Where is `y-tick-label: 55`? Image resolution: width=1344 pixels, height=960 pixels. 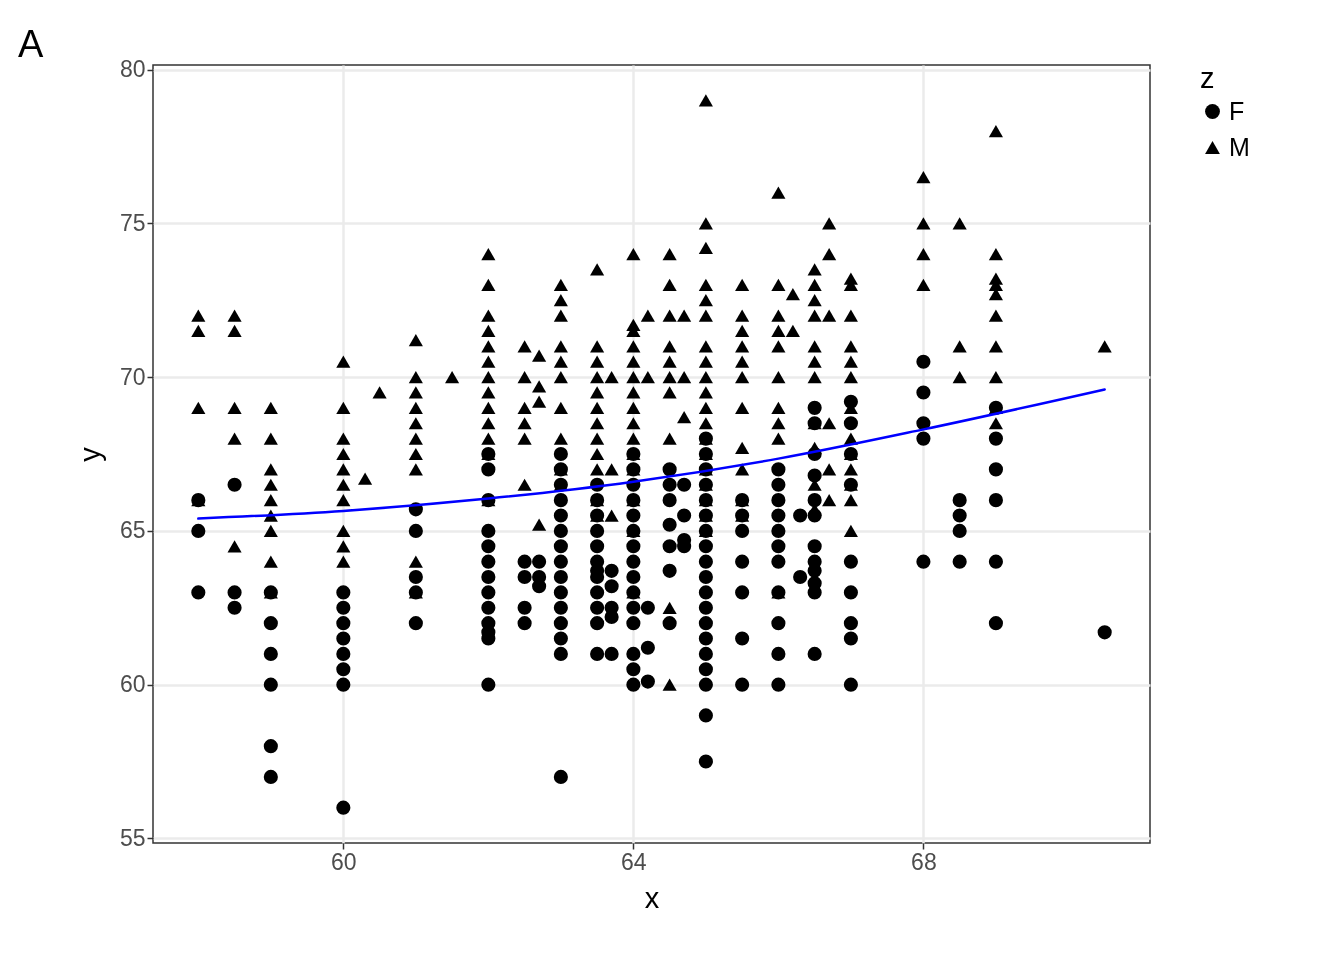
y-tick-label: 55 is located at coordinates (132, 837).